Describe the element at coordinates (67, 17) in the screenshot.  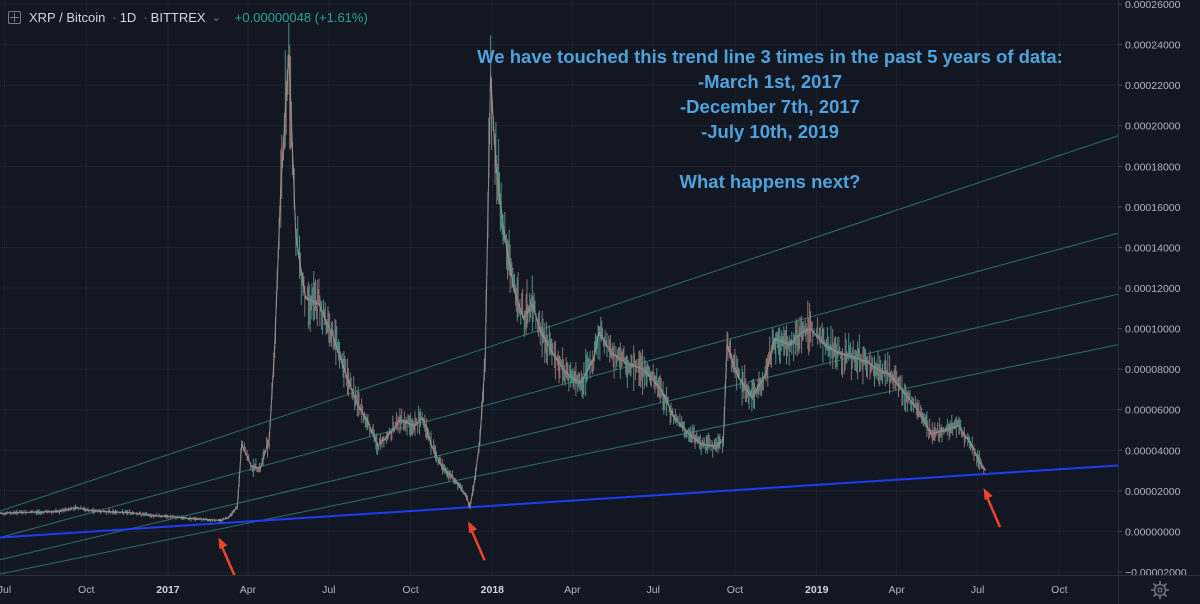
I see `symbol-name: XRP / Bitcoin` at that location.